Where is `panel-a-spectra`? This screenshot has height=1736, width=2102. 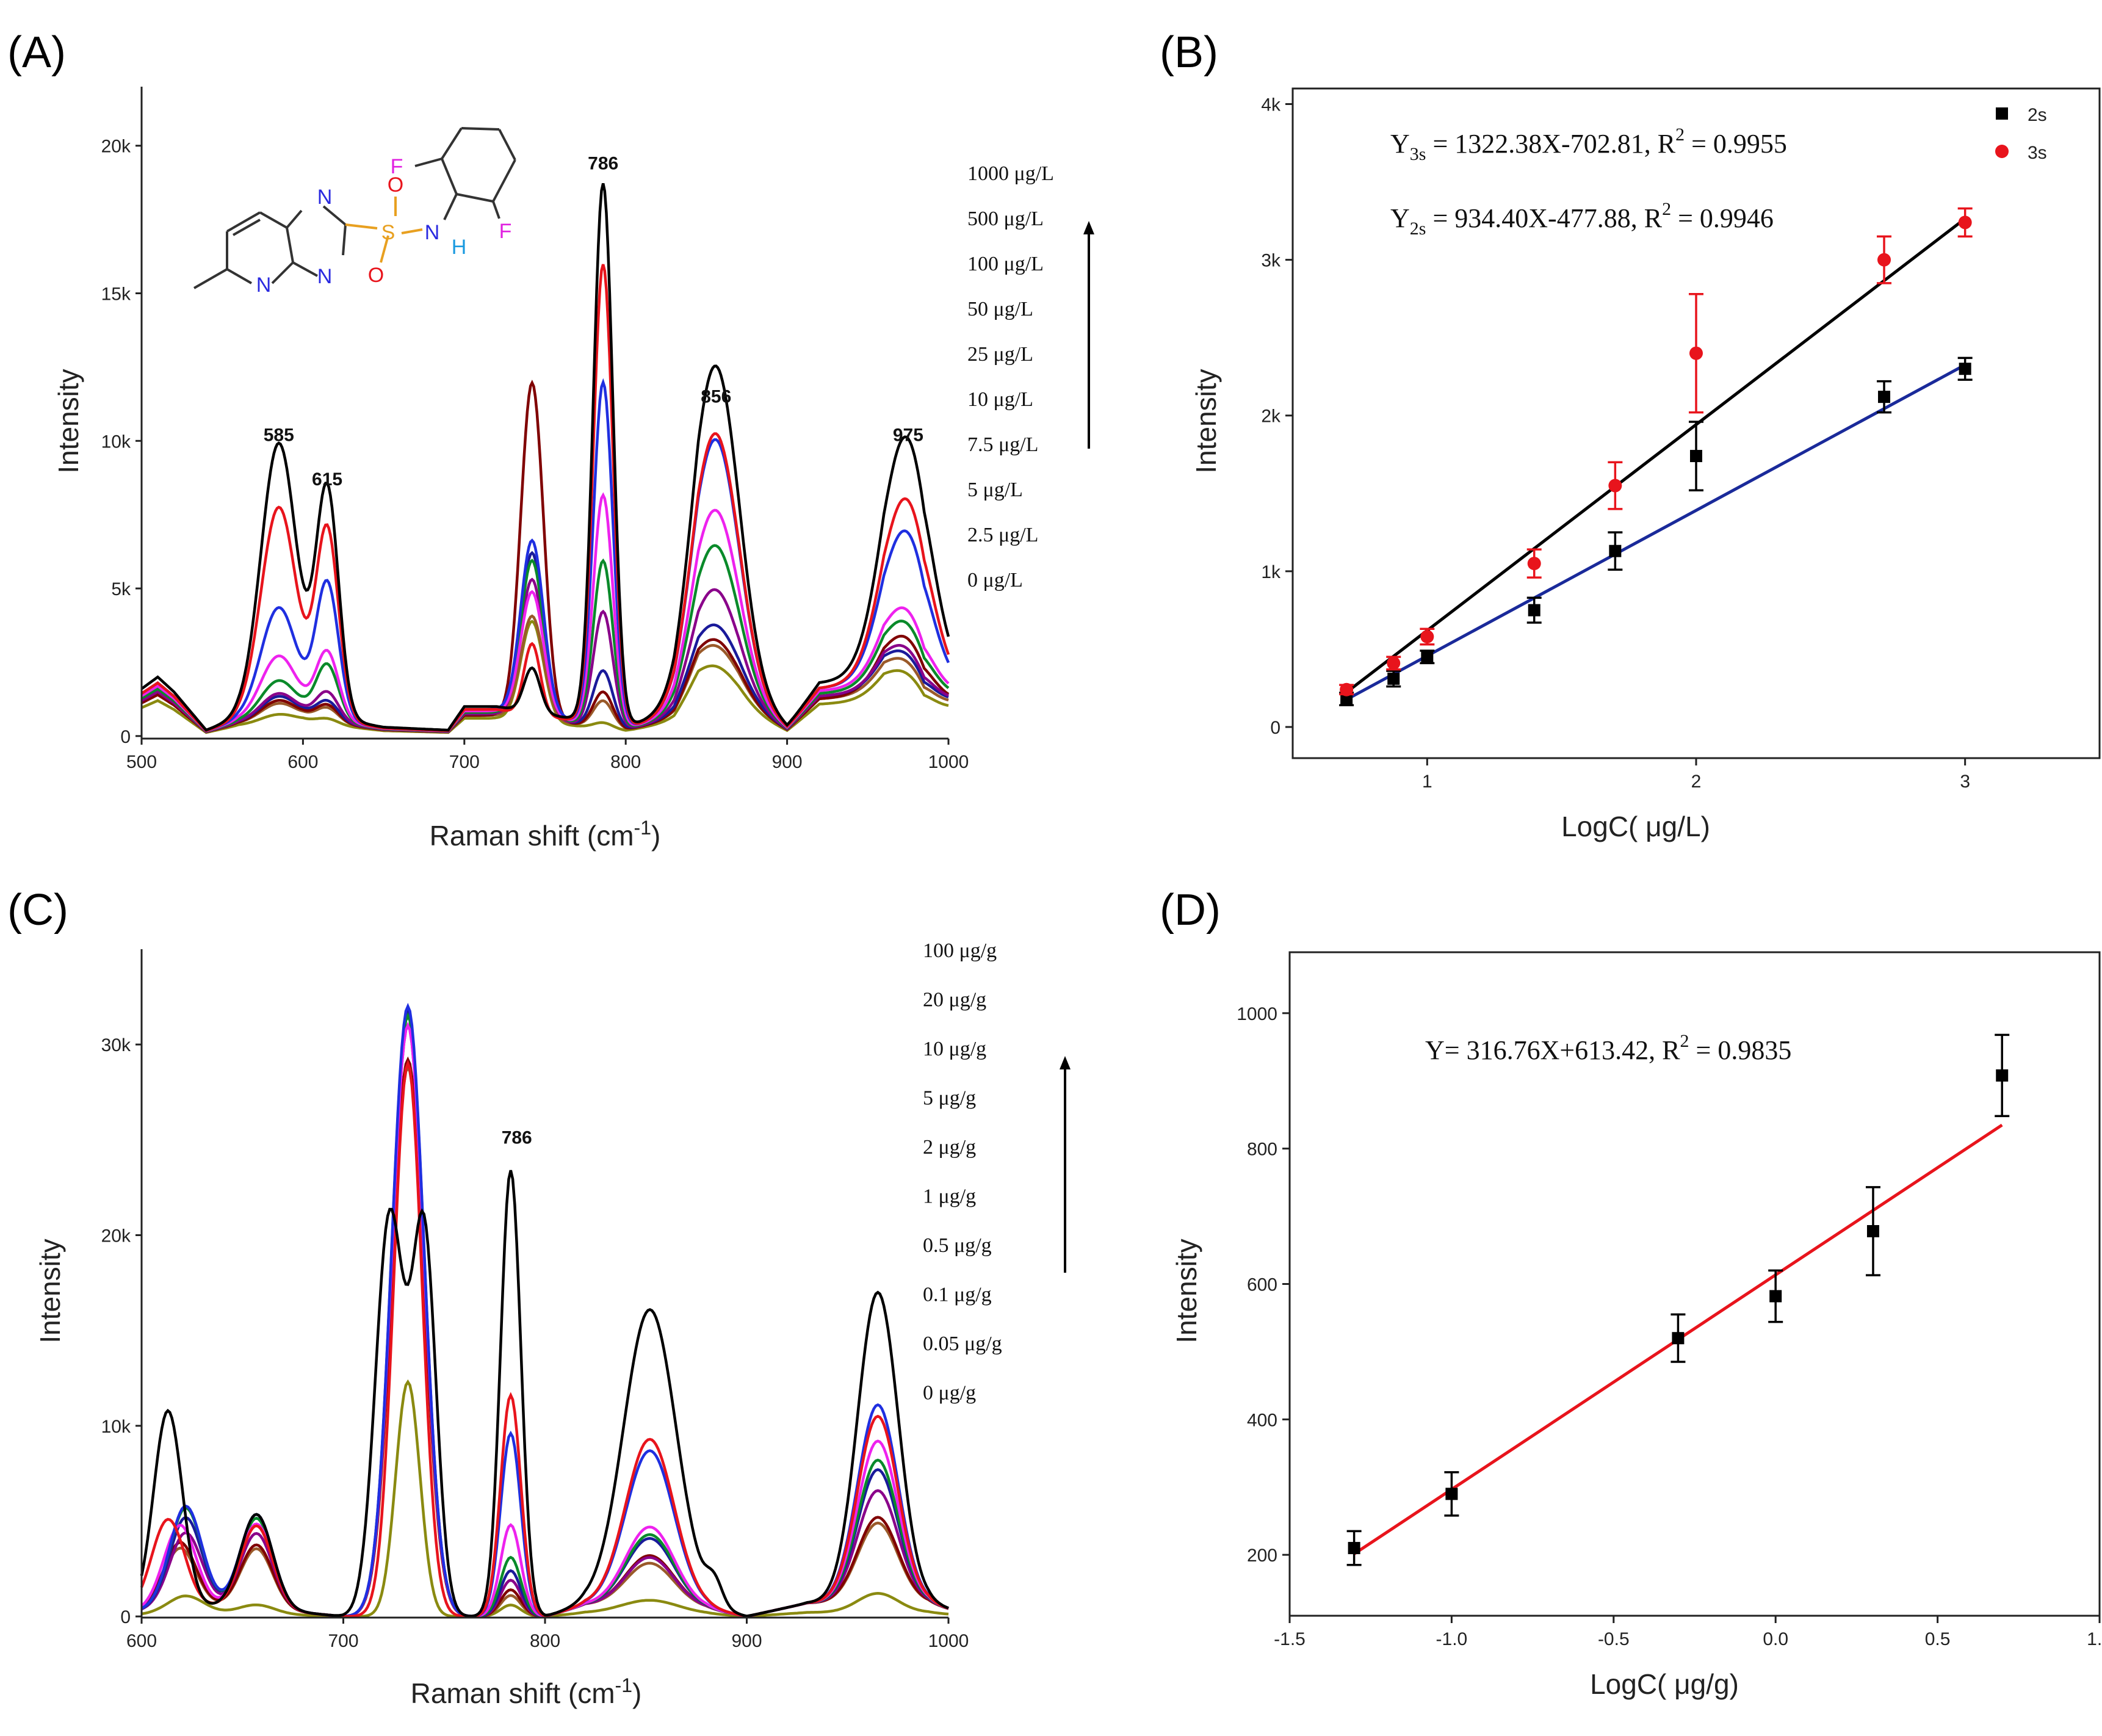 panel-a-spectra is located at coordinates (545, 458).